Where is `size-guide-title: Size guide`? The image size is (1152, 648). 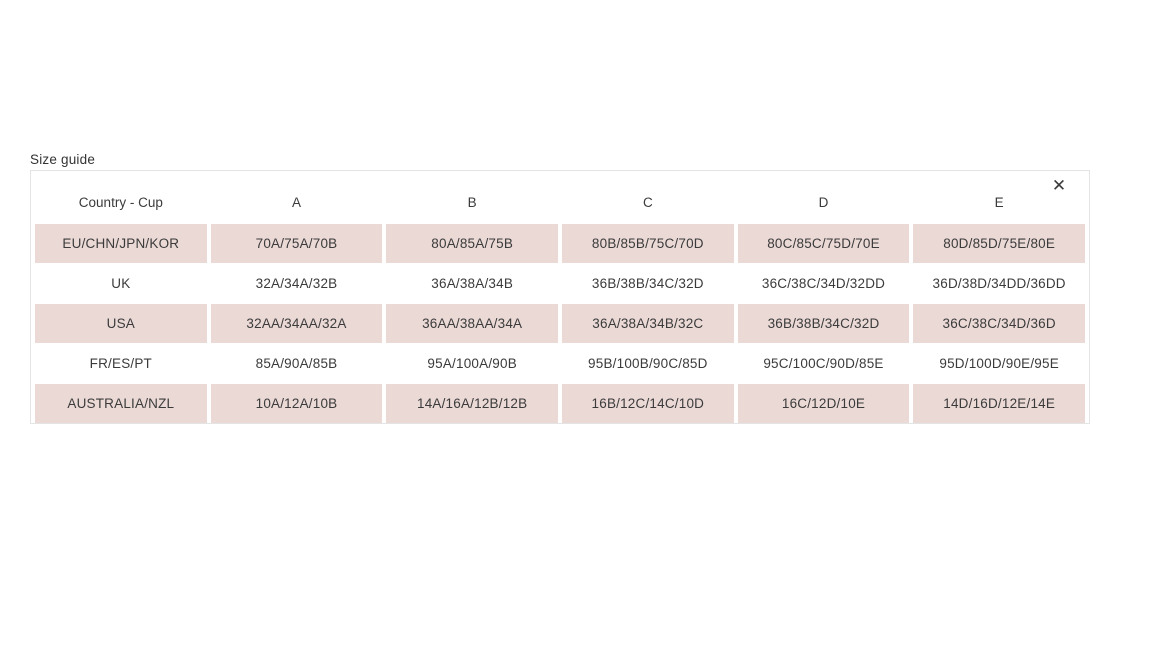
size-guide-title: Size guide is located at coordinates (63, 159).